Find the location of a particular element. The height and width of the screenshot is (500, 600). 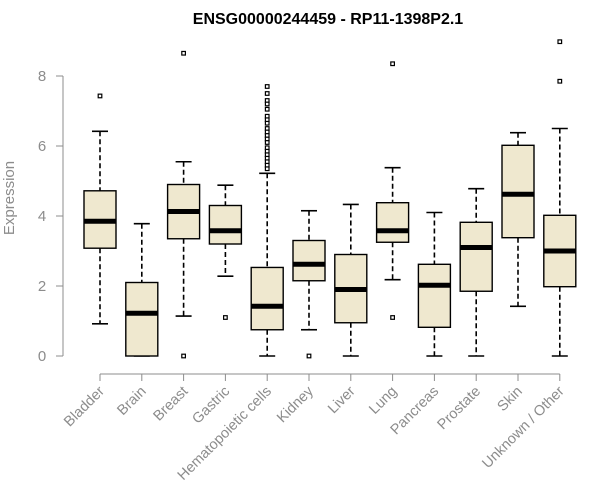

x-tick-label: Skin is located at coordinates (510, 399).